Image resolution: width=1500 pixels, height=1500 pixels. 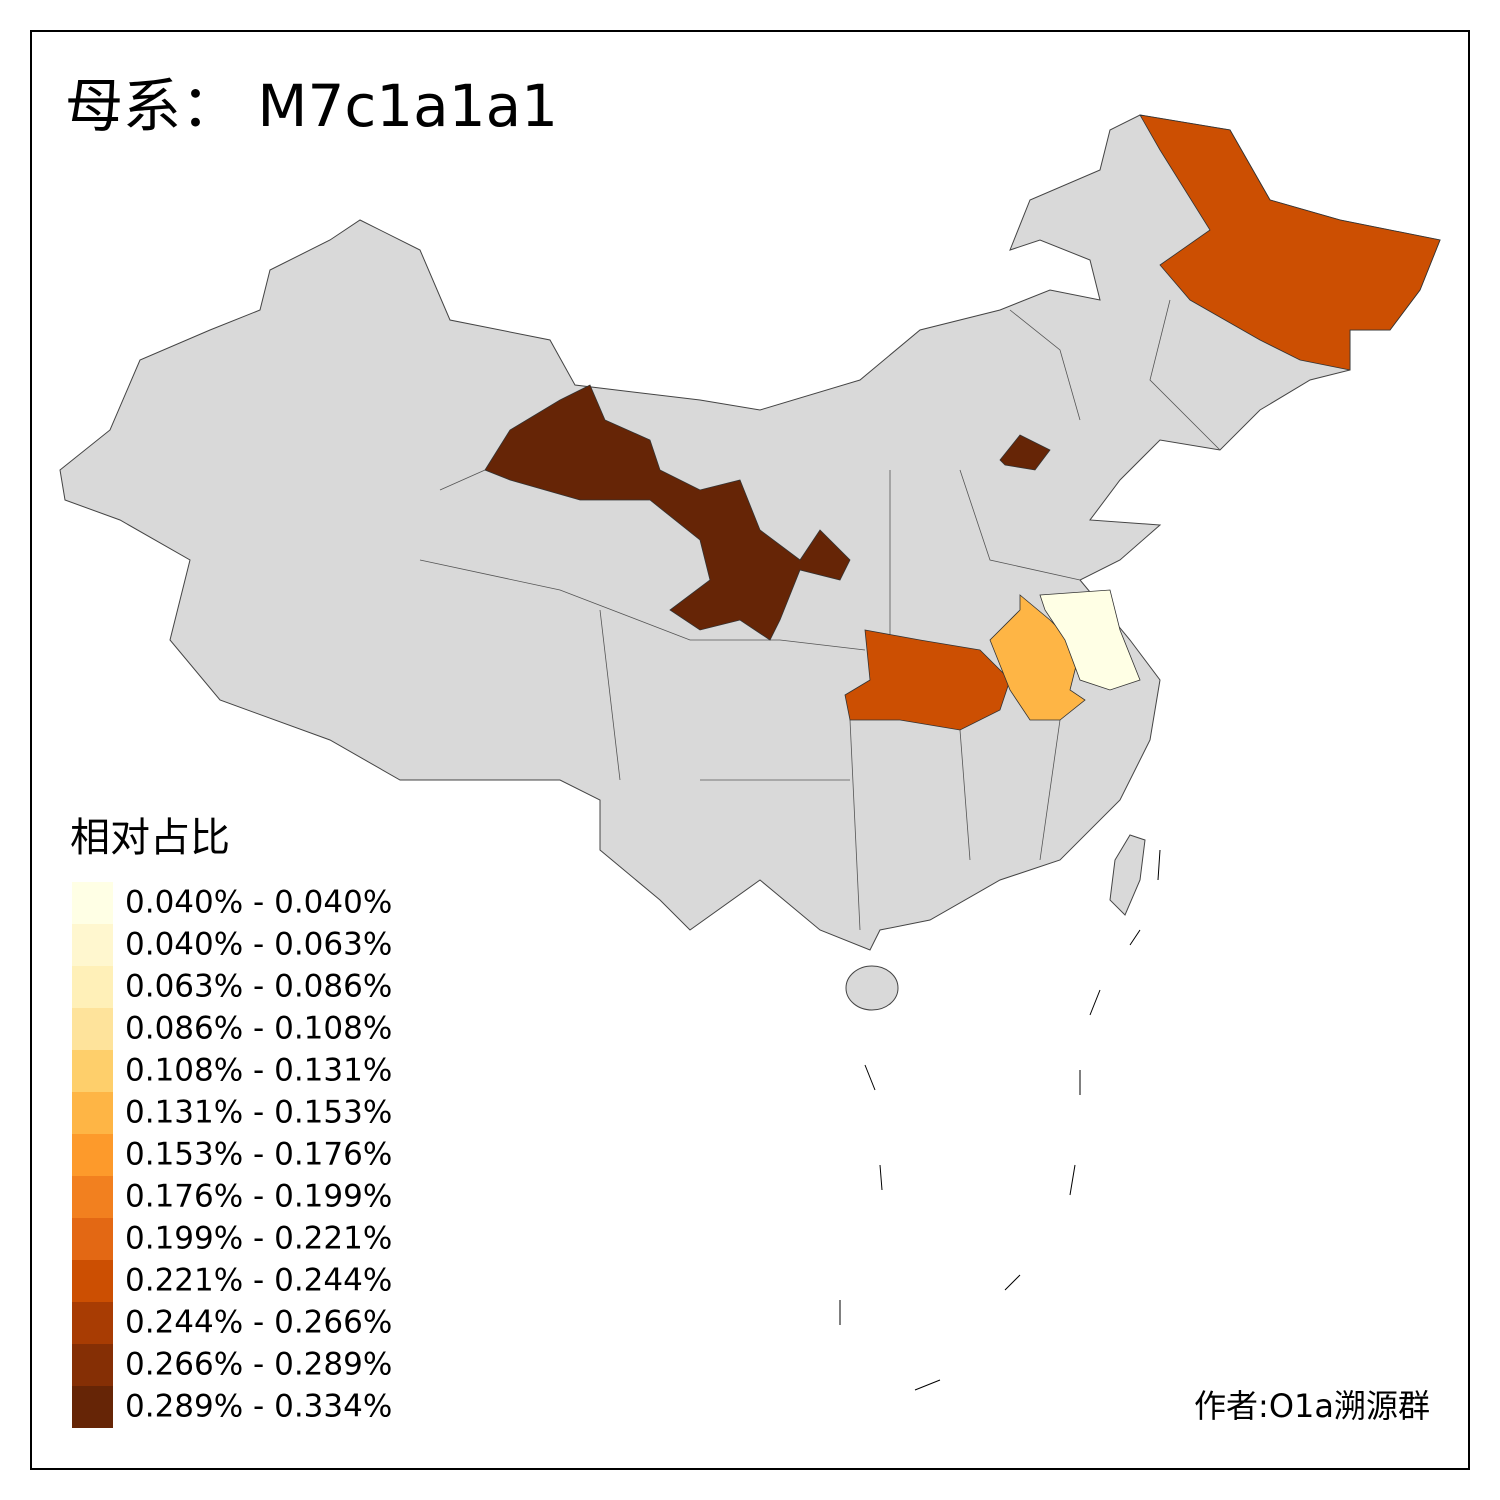 I want to click on boundary-dashes, so click(x=1000, y=1120).